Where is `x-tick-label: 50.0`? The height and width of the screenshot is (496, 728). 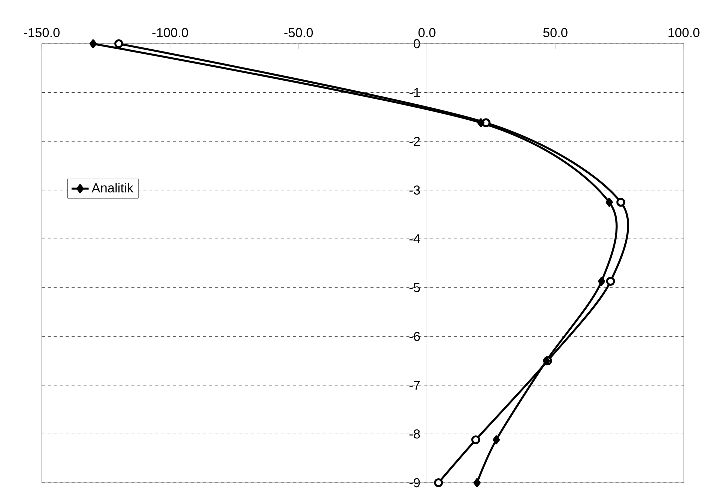
x-tick-label: 50.0 is located at coordinates (556, 33).